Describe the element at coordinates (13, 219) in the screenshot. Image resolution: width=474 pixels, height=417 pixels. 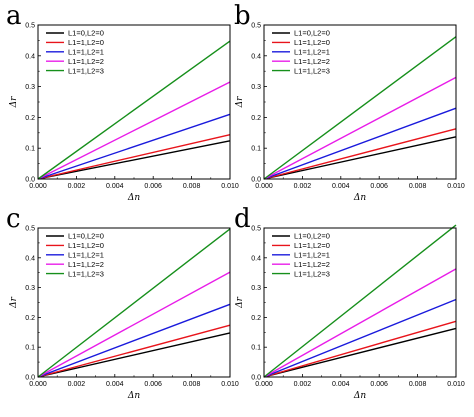
I see `panel-letter: c` at that location.